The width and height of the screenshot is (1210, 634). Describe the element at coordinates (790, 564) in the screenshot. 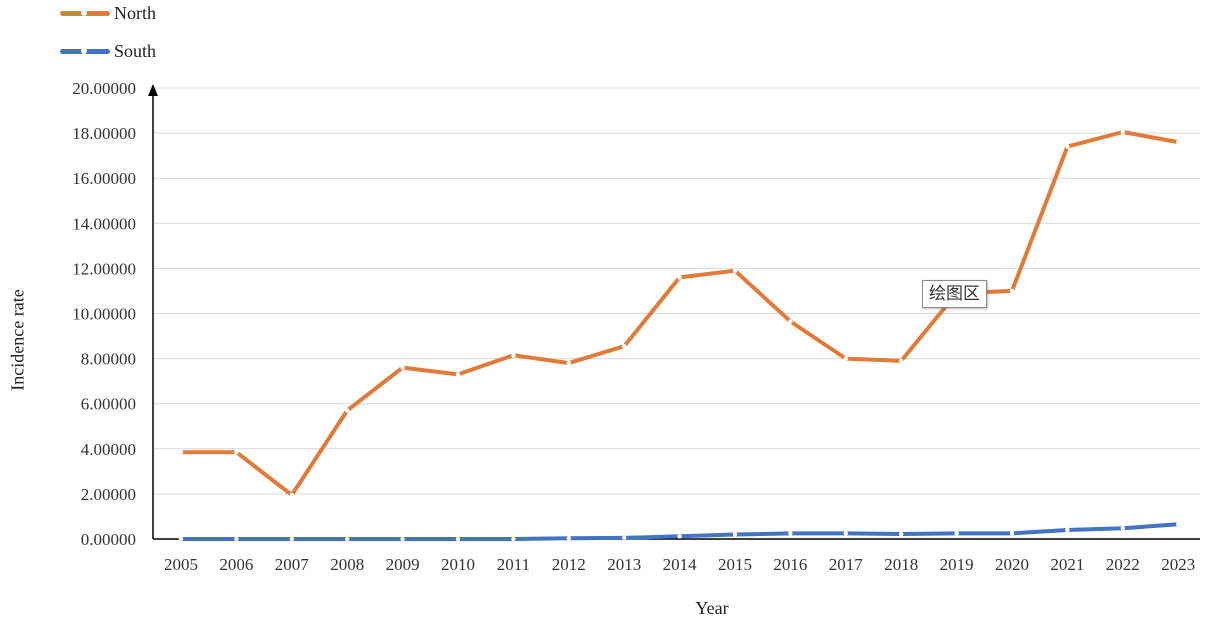

I see `x-tick-label: 2016` at that location.